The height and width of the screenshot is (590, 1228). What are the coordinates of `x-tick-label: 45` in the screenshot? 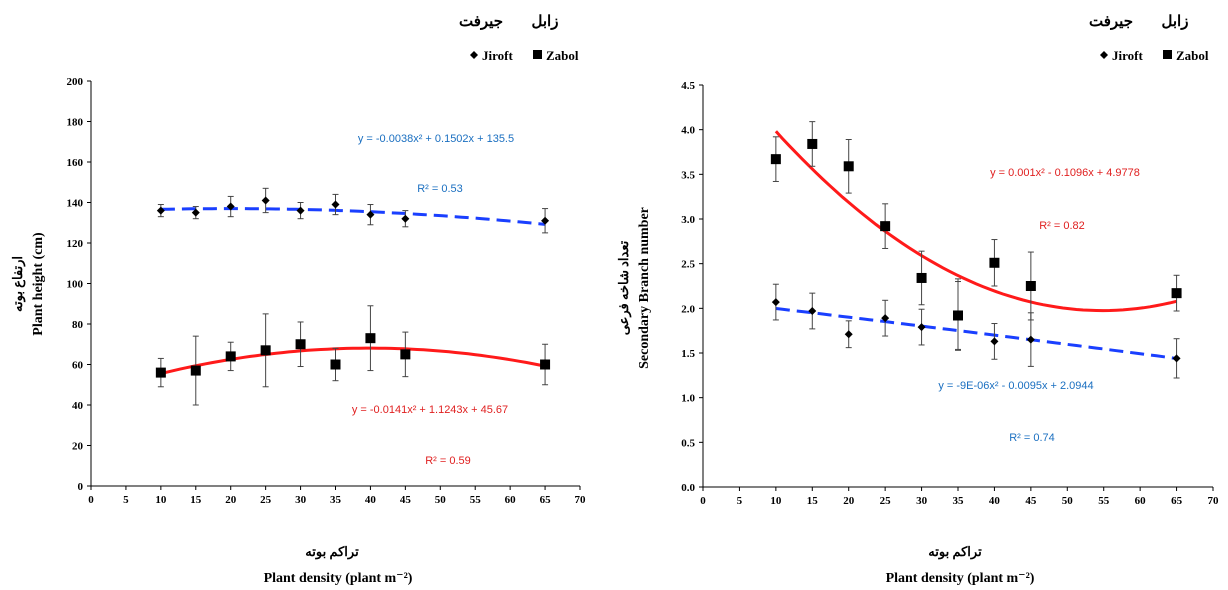 It's located at (1031, 501).